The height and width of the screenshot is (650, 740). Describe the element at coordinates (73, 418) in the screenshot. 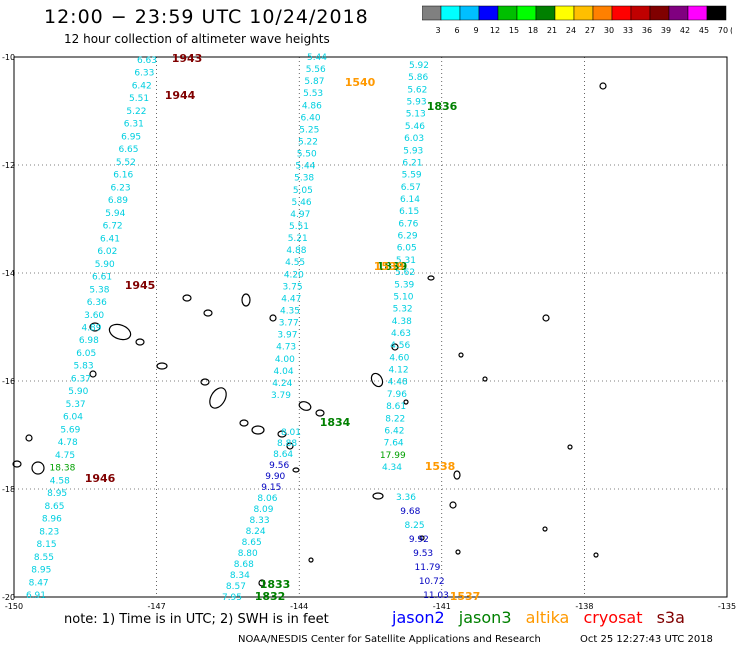

I see `swh-value-label: 6.04` at that location.